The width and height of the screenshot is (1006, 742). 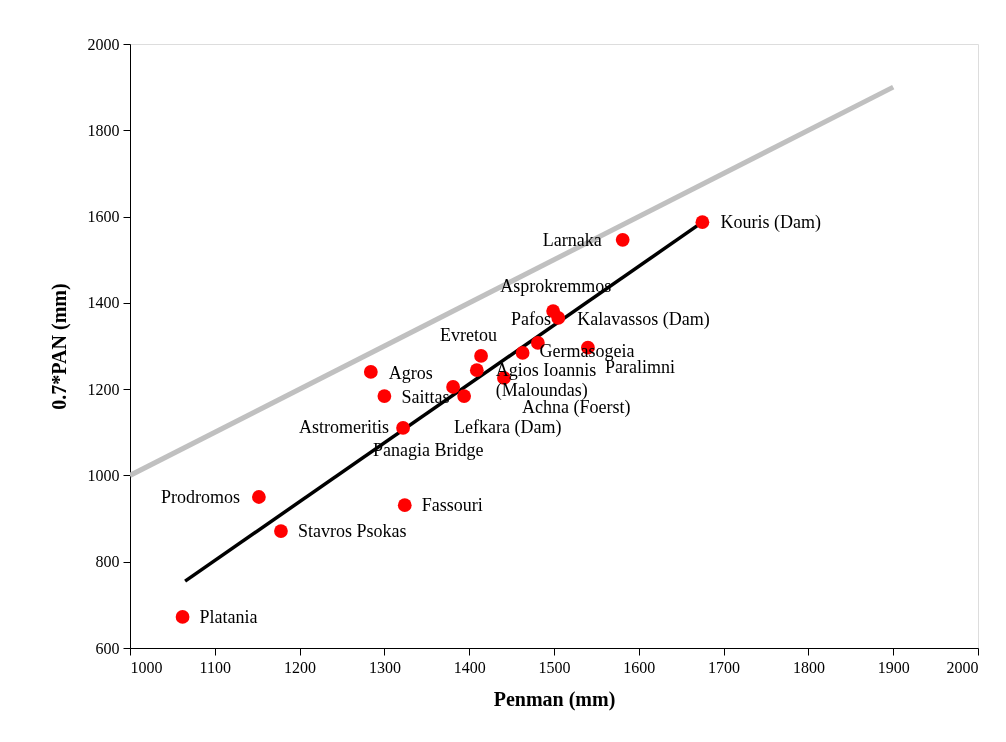 I want to click on x-tick-label: 1100, so click(x=215, y=667).